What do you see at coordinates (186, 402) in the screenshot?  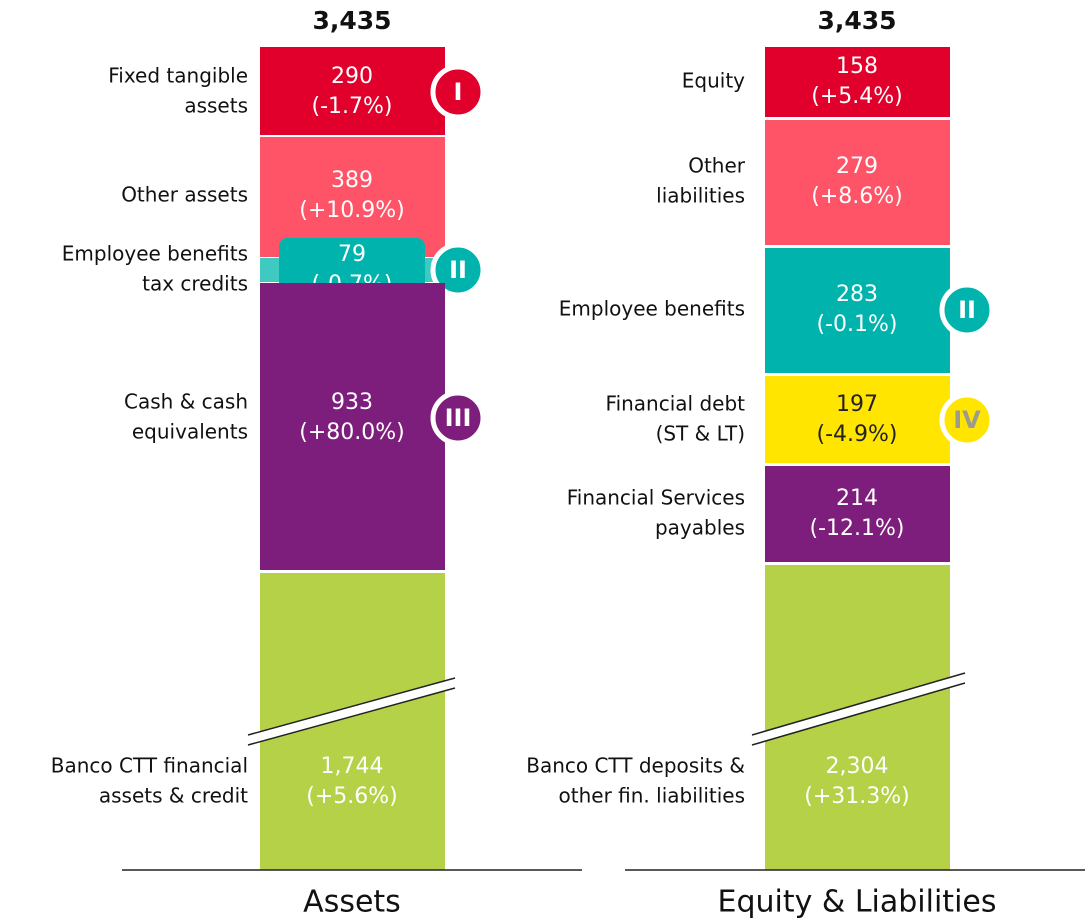 I see `segment-label: Cash & cash` at bounding box center [186, 402].